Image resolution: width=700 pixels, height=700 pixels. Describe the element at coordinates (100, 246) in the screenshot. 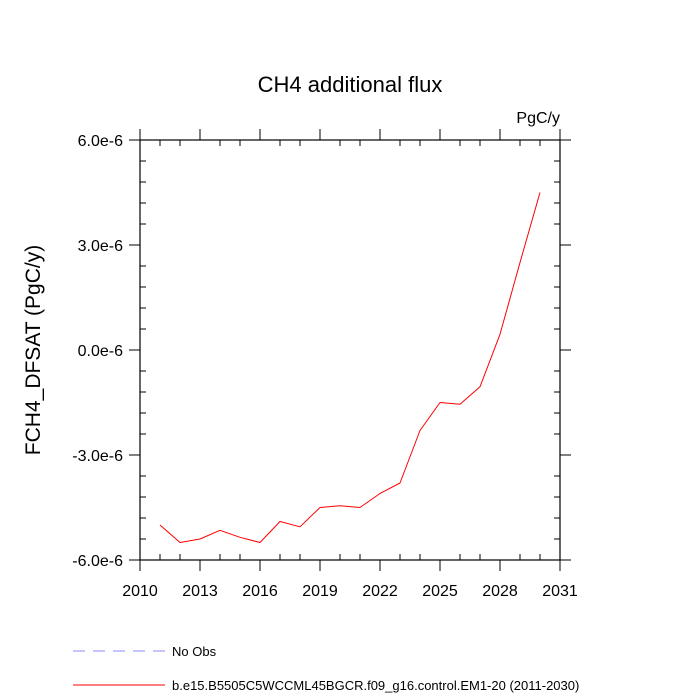

I see `y-tick-label: 3.0e-6` at that location.